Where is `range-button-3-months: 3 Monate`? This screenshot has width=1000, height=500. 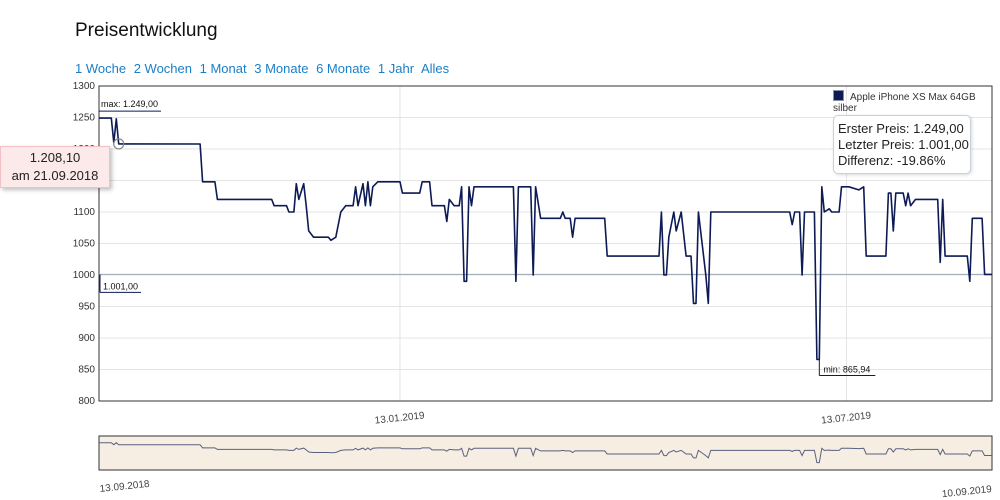 range-button-3-months: 3 Monate is located at coordinates (281, 68).